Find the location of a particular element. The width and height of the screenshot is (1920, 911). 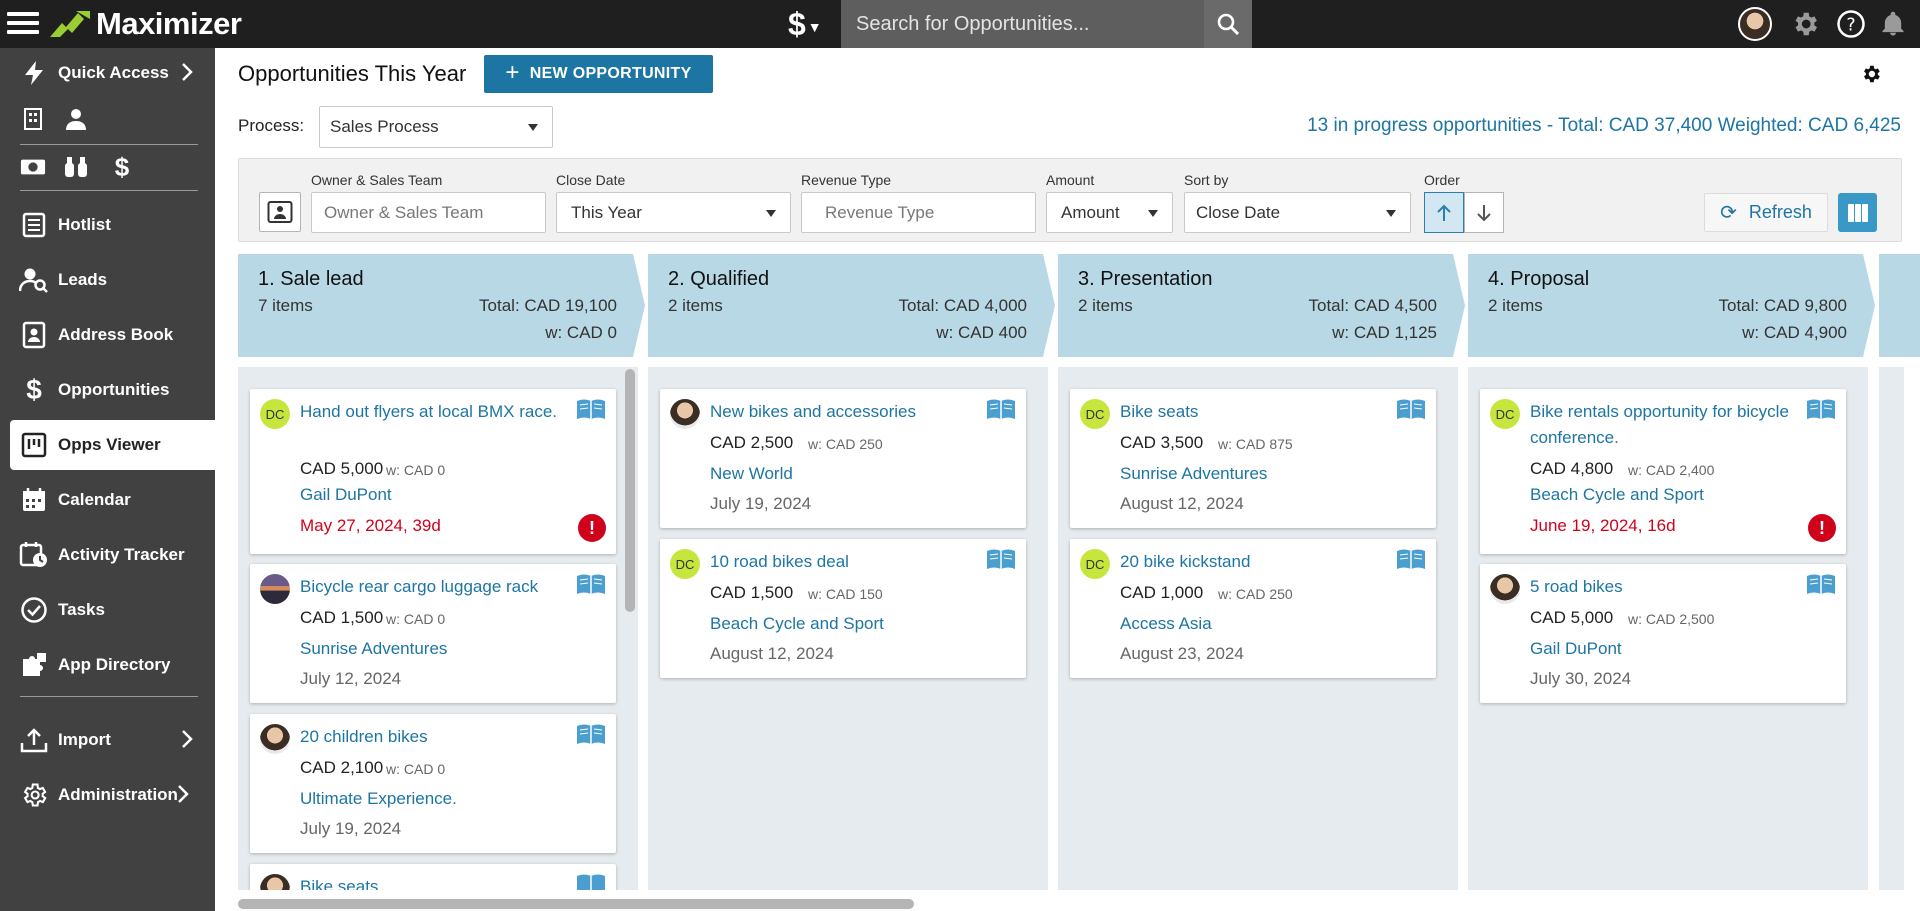

opportunity-title: 20 bike kickstand is located at coordinates (1185, 561).